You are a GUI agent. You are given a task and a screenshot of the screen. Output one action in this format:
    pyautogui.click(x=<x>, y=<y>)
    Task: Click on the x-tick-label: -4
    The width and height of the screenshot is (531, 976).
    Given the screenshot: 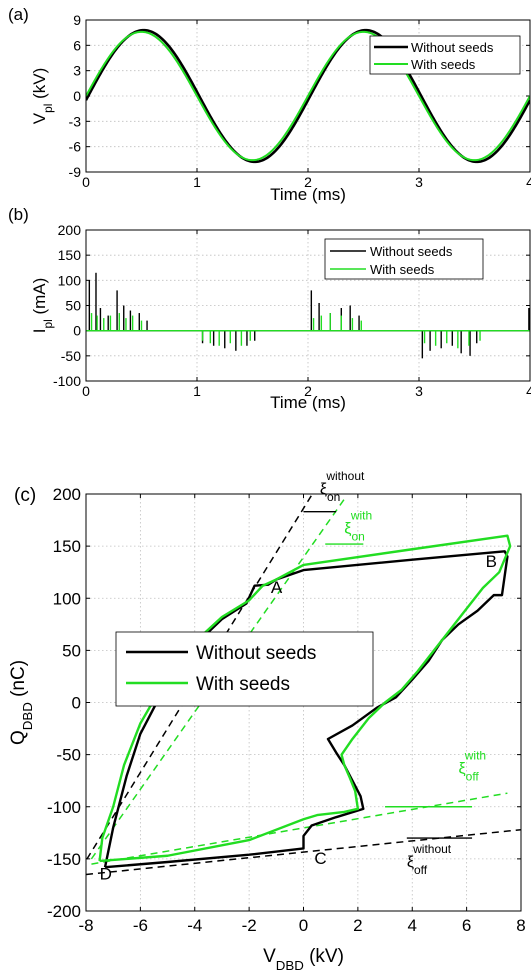 What is the action you would take?
    pyautogui.click(x=194, y=925)
    